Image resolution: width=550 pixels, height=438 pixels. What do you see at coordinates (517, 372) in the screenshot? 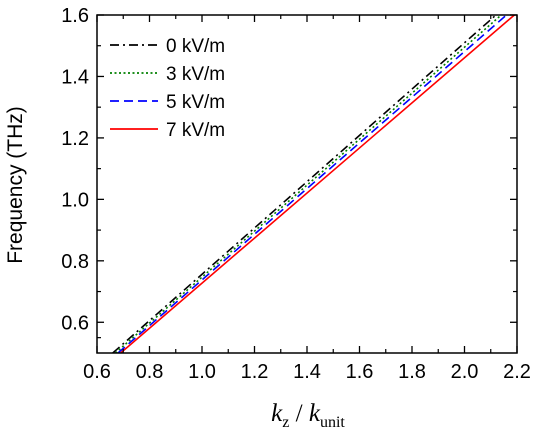
I see `x-tick-label: 2.2` at bounding box center [517, 372].